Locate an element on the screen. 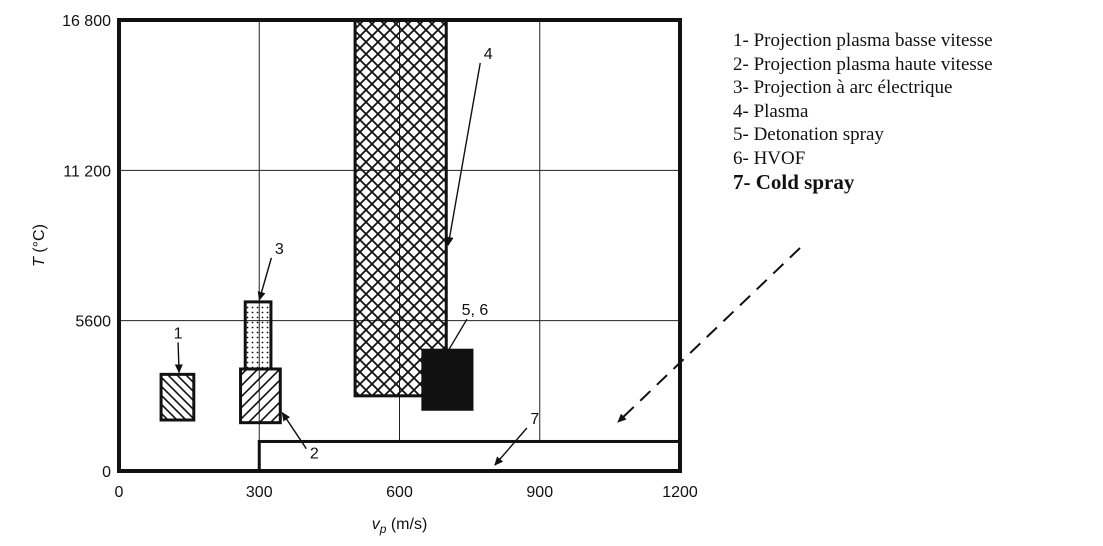 The image size is (1103, 546). y-axis-title: T (°C) is located at coordinates (39, 245).